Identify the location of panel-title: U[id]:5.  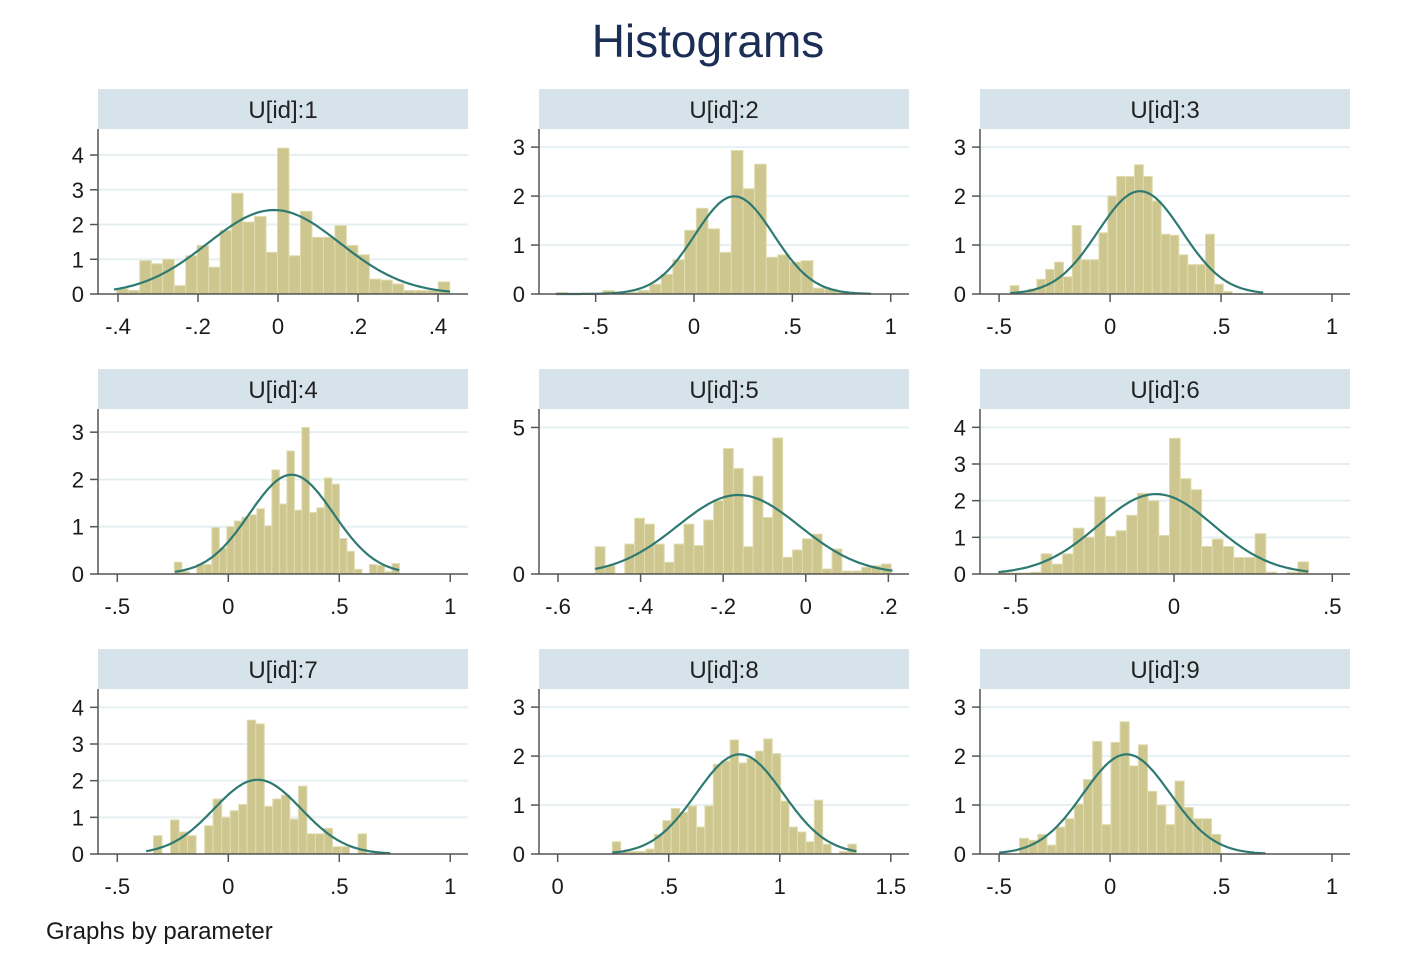
(723, 390).